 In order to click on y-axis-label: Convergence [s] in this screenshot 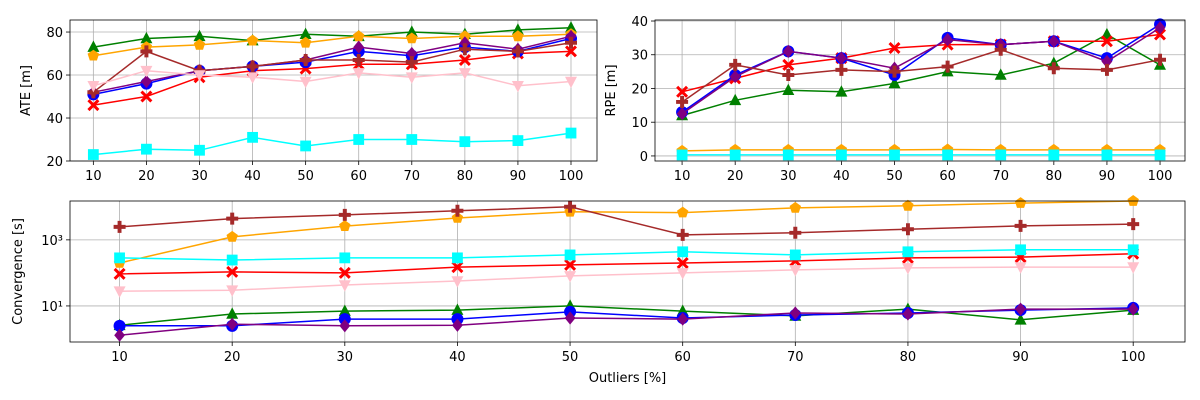, I will do `click(18, 271)`.